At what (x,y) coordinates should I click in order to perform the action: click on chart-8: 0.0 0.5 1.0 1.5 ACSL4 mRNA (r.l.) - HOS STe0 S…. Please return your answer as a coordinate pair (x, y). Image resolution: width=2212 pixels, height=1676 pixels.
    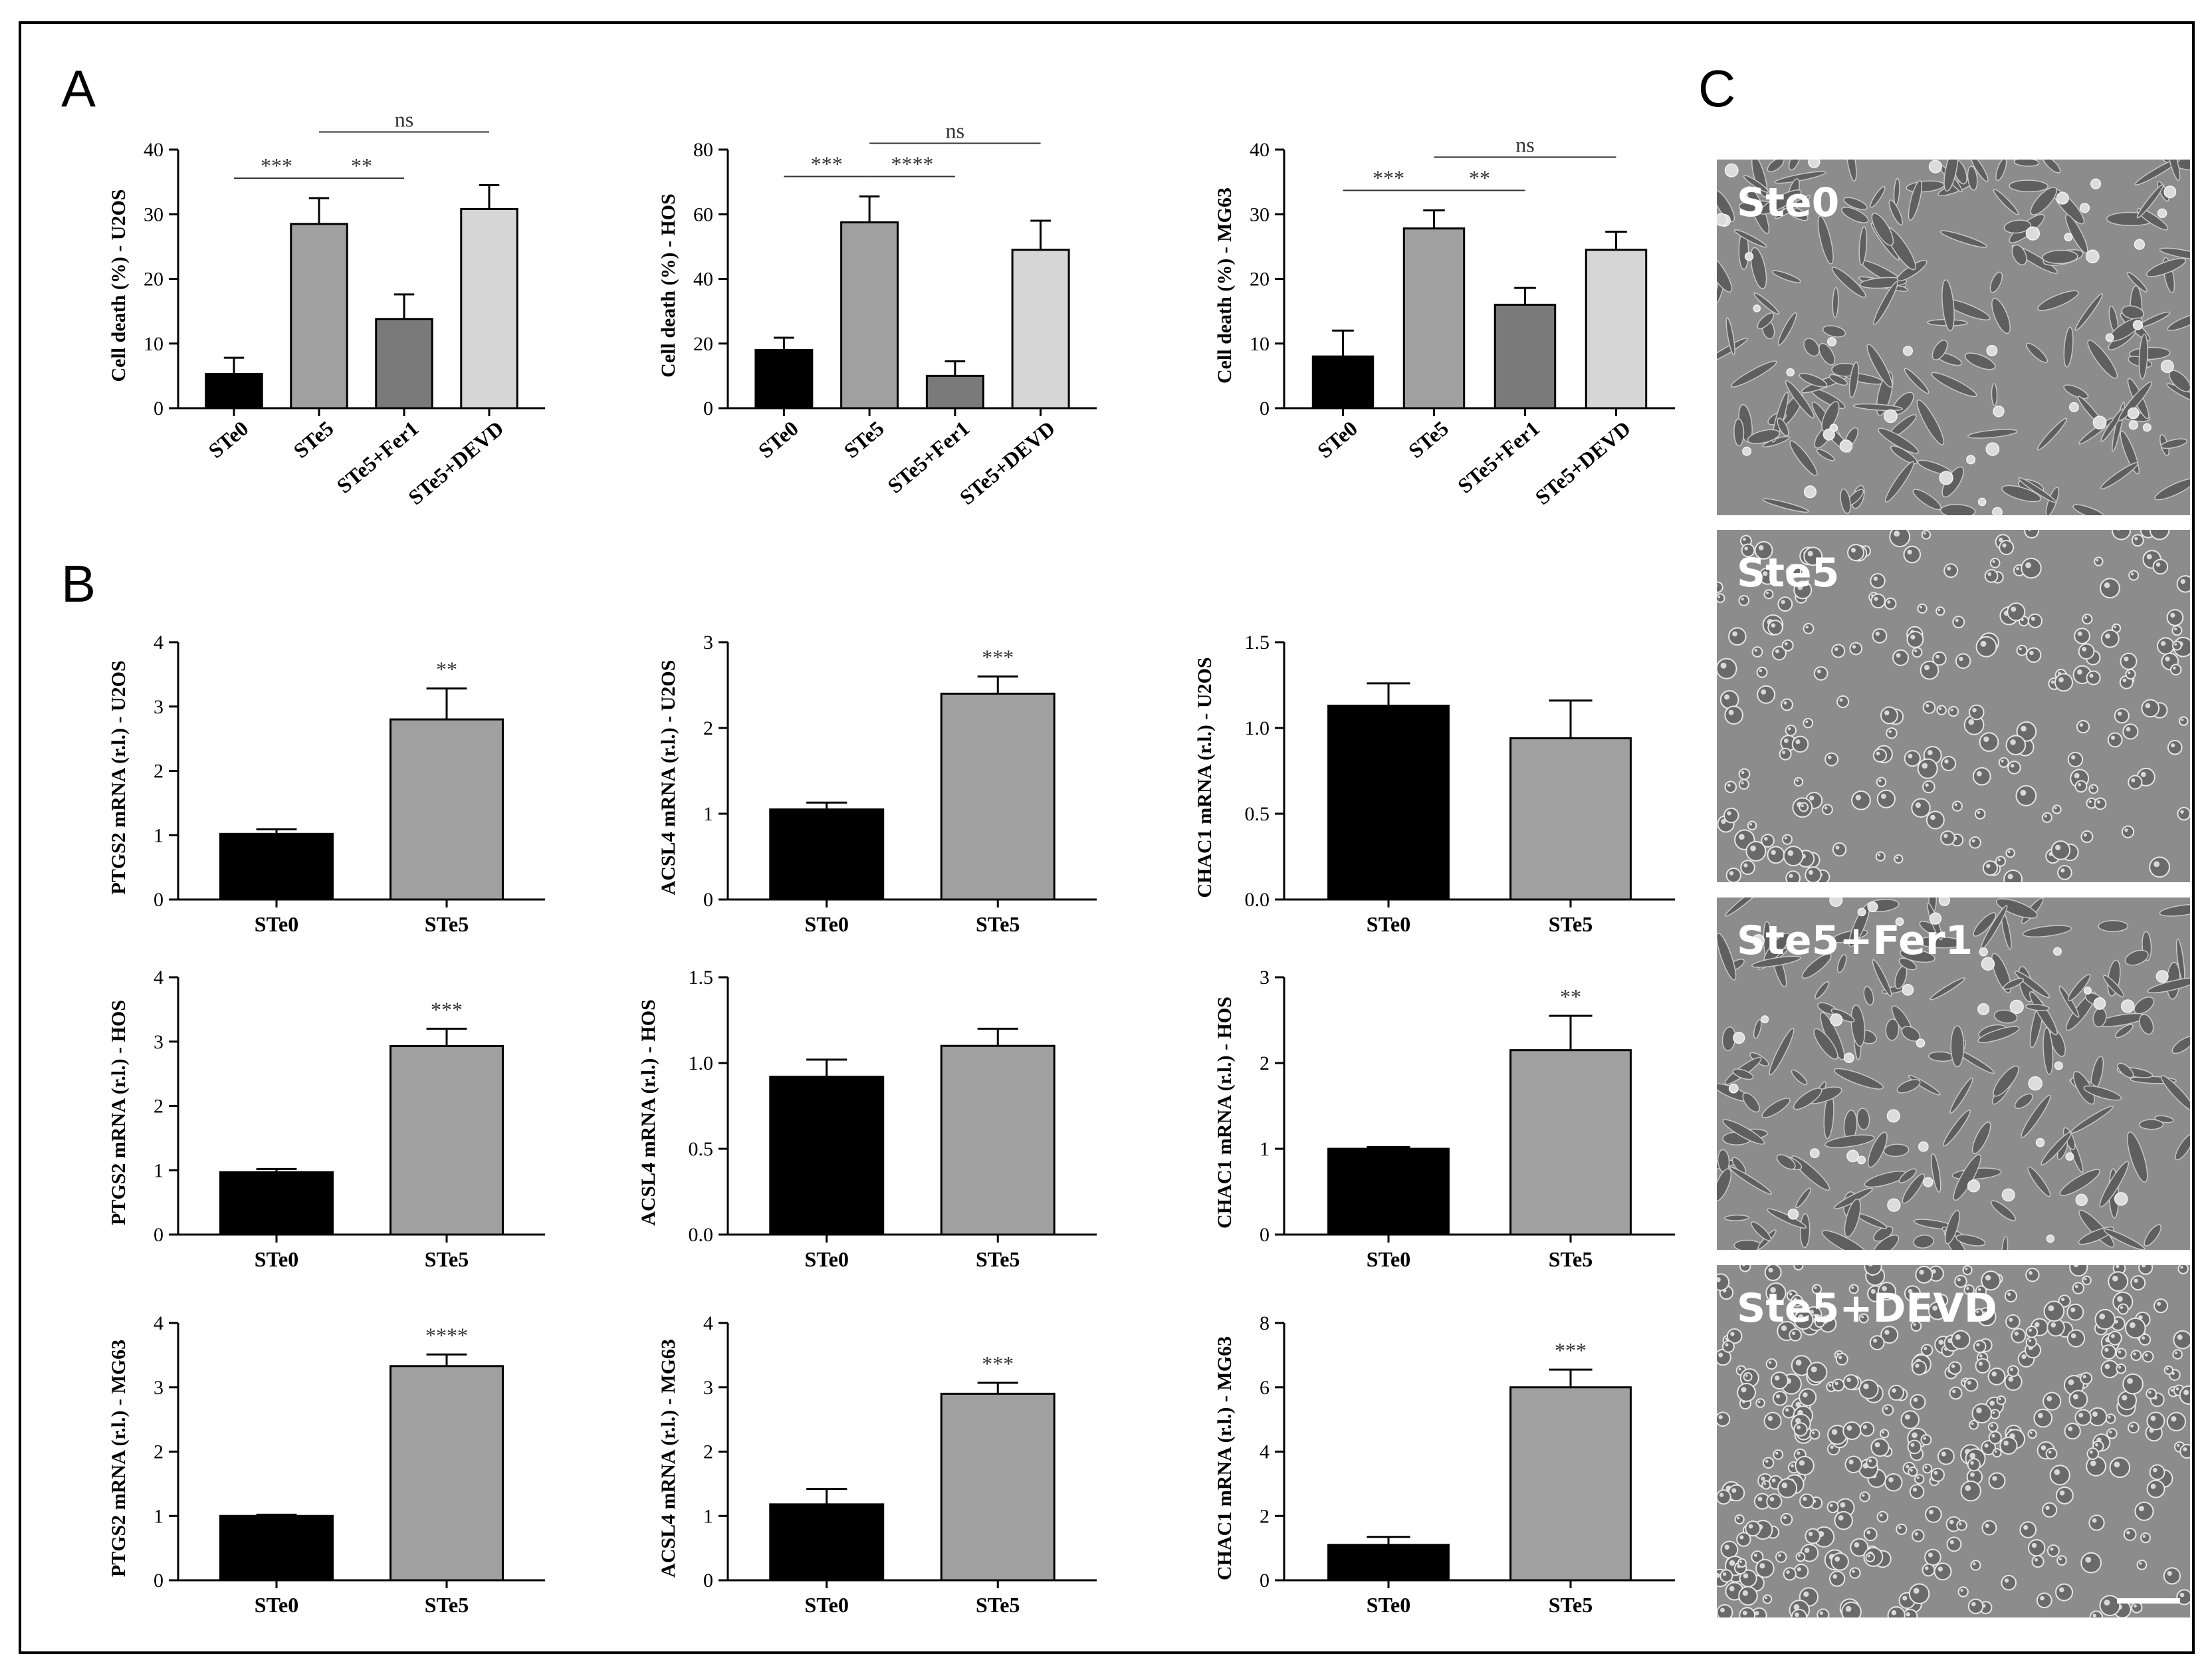
    Looking at the image, I should click on (867, 1119).